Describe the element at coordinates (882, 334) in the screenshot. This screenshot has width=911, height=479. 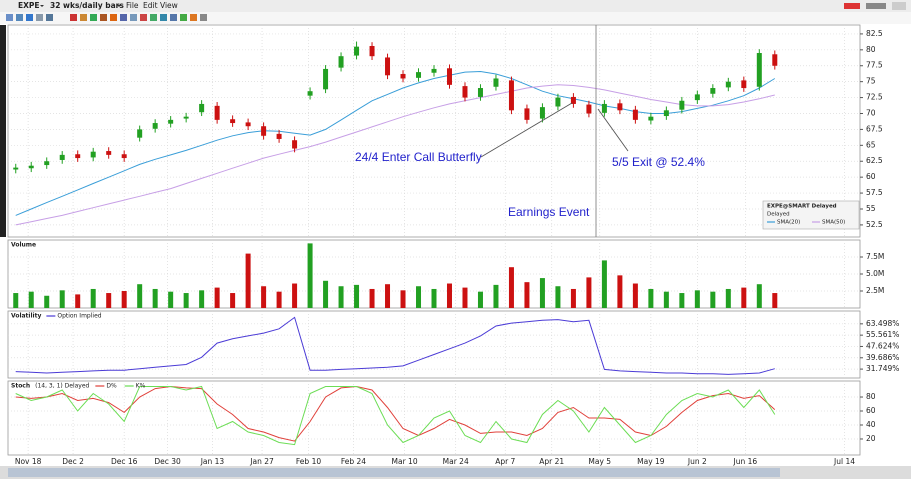
I see `y-tick-label: 55.561%` at that location.